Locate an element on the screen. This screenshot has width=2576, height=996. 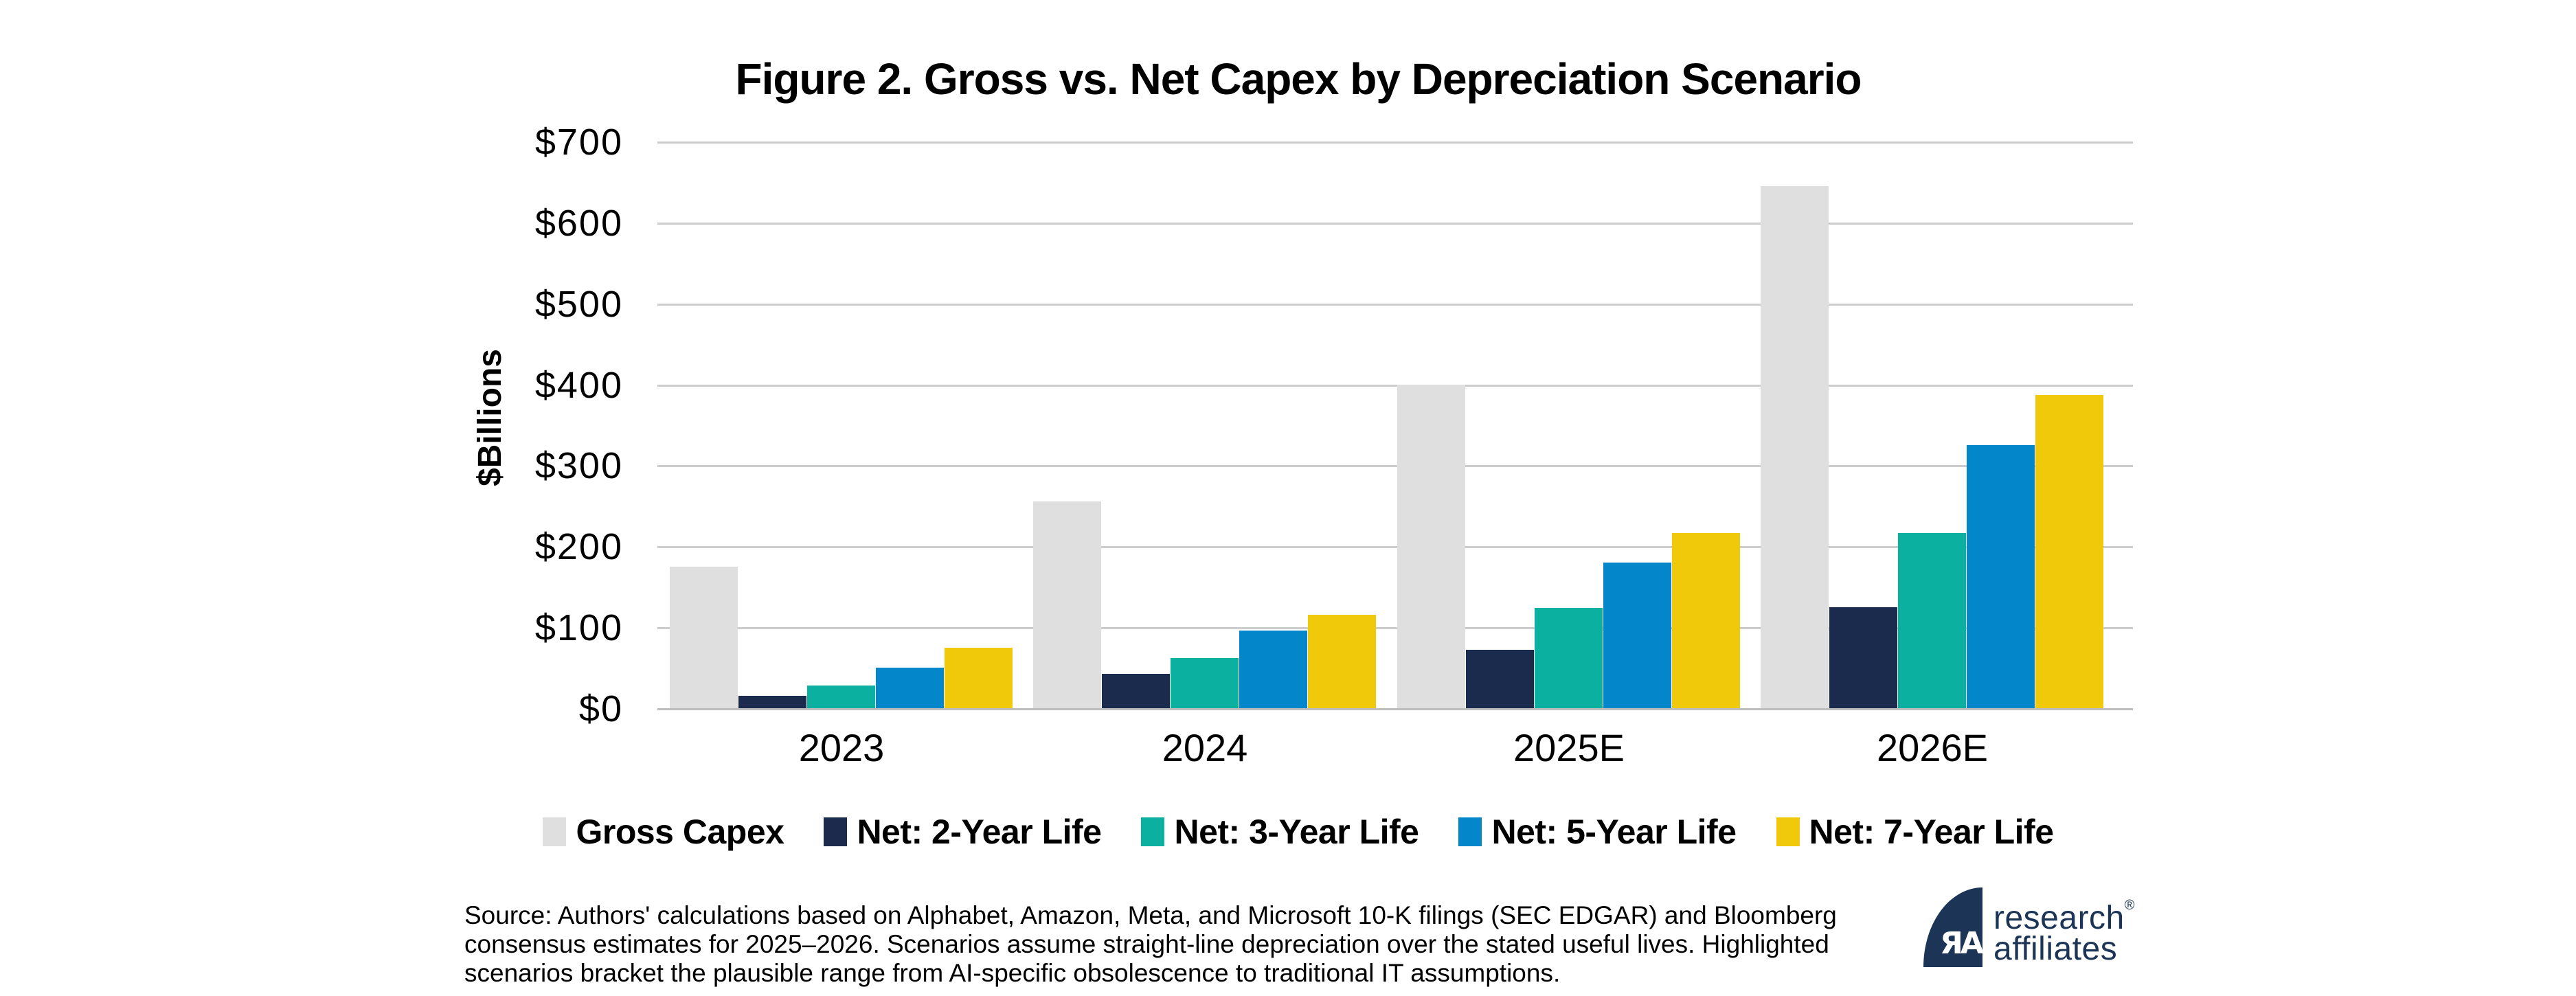
bar-2023-net-5-year-life is located at coordinates (910, 688).